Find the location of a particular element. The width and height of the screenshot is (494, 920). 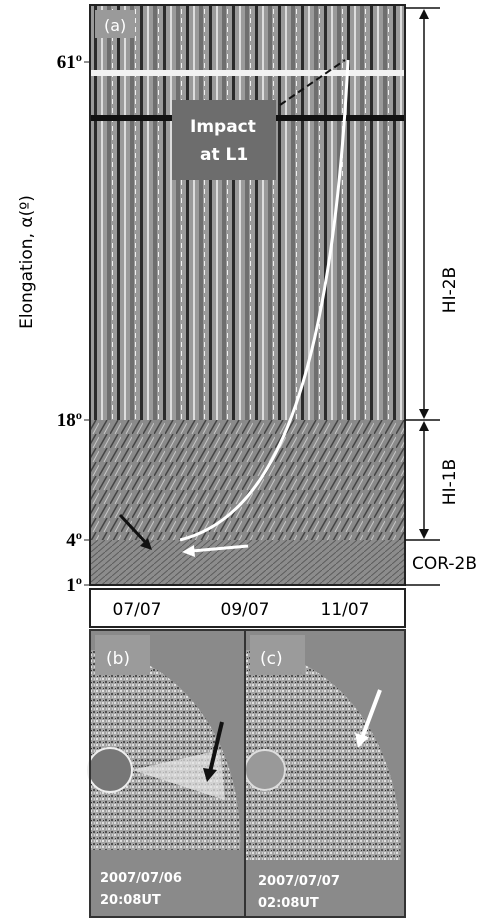

panel-c: (c) 2007/07/07 02:08UT is located at coordinates (325, 773).